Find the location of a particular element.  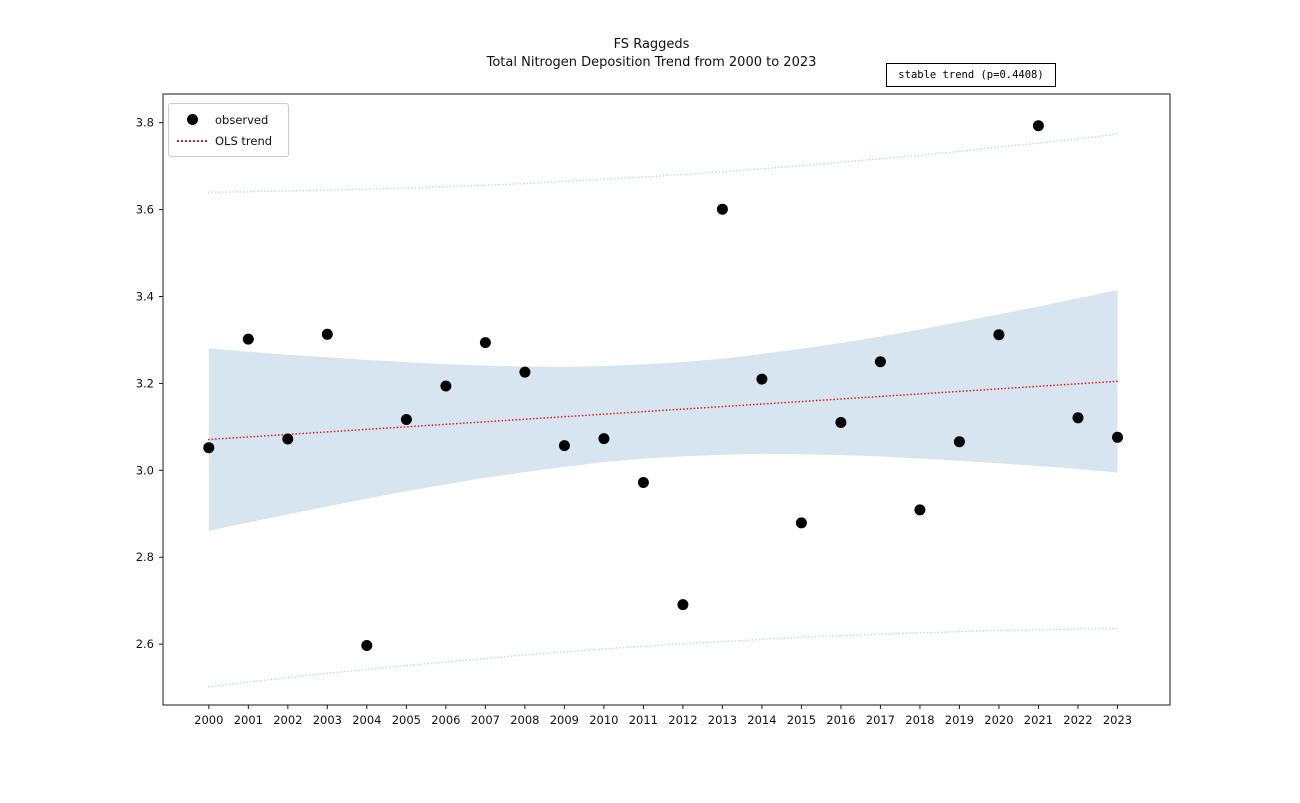

x-tick-label: 2000 is located at coordinates (208, 720).